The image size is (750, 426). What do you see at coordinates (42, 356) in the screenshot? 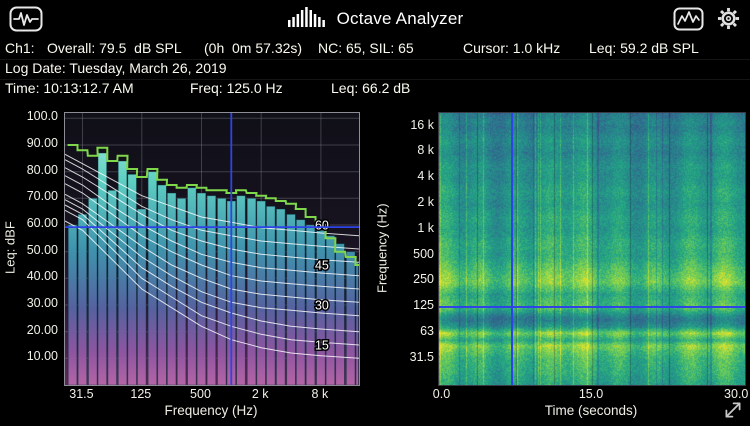
I see `y-tick-label: 10.00` at bounding box center [42, 356].